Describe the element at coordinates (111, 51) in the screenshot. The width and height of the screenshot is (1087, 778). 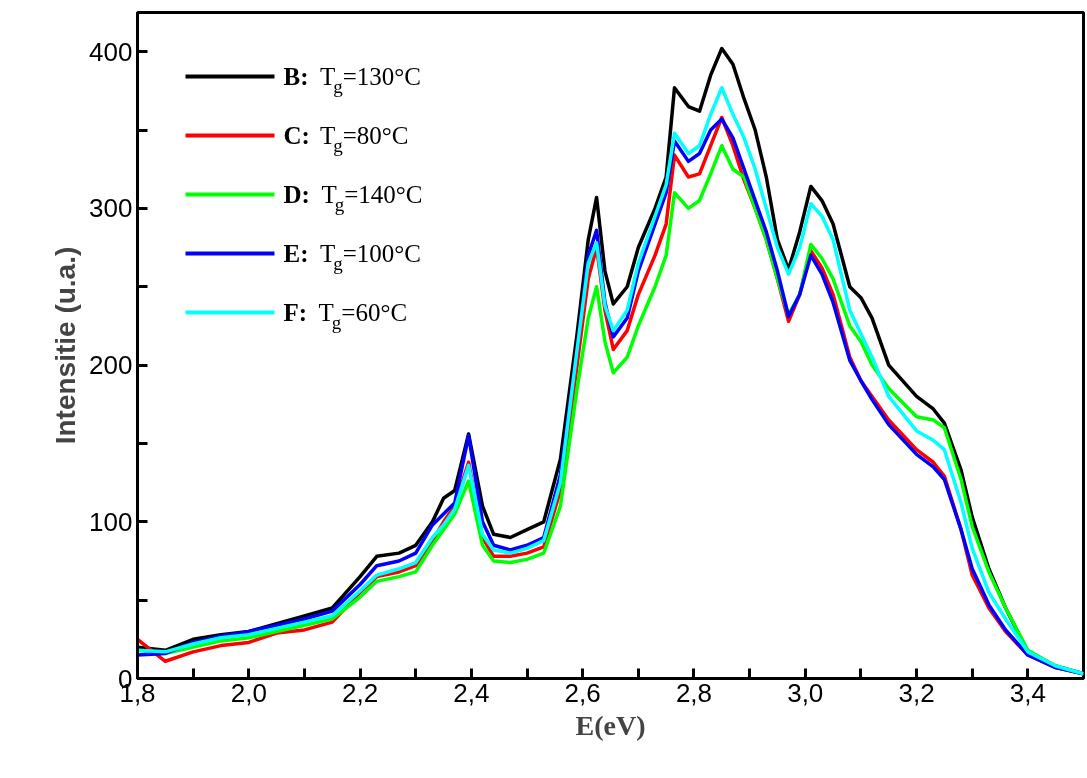
I see `y-tick-label: 400` at that location.